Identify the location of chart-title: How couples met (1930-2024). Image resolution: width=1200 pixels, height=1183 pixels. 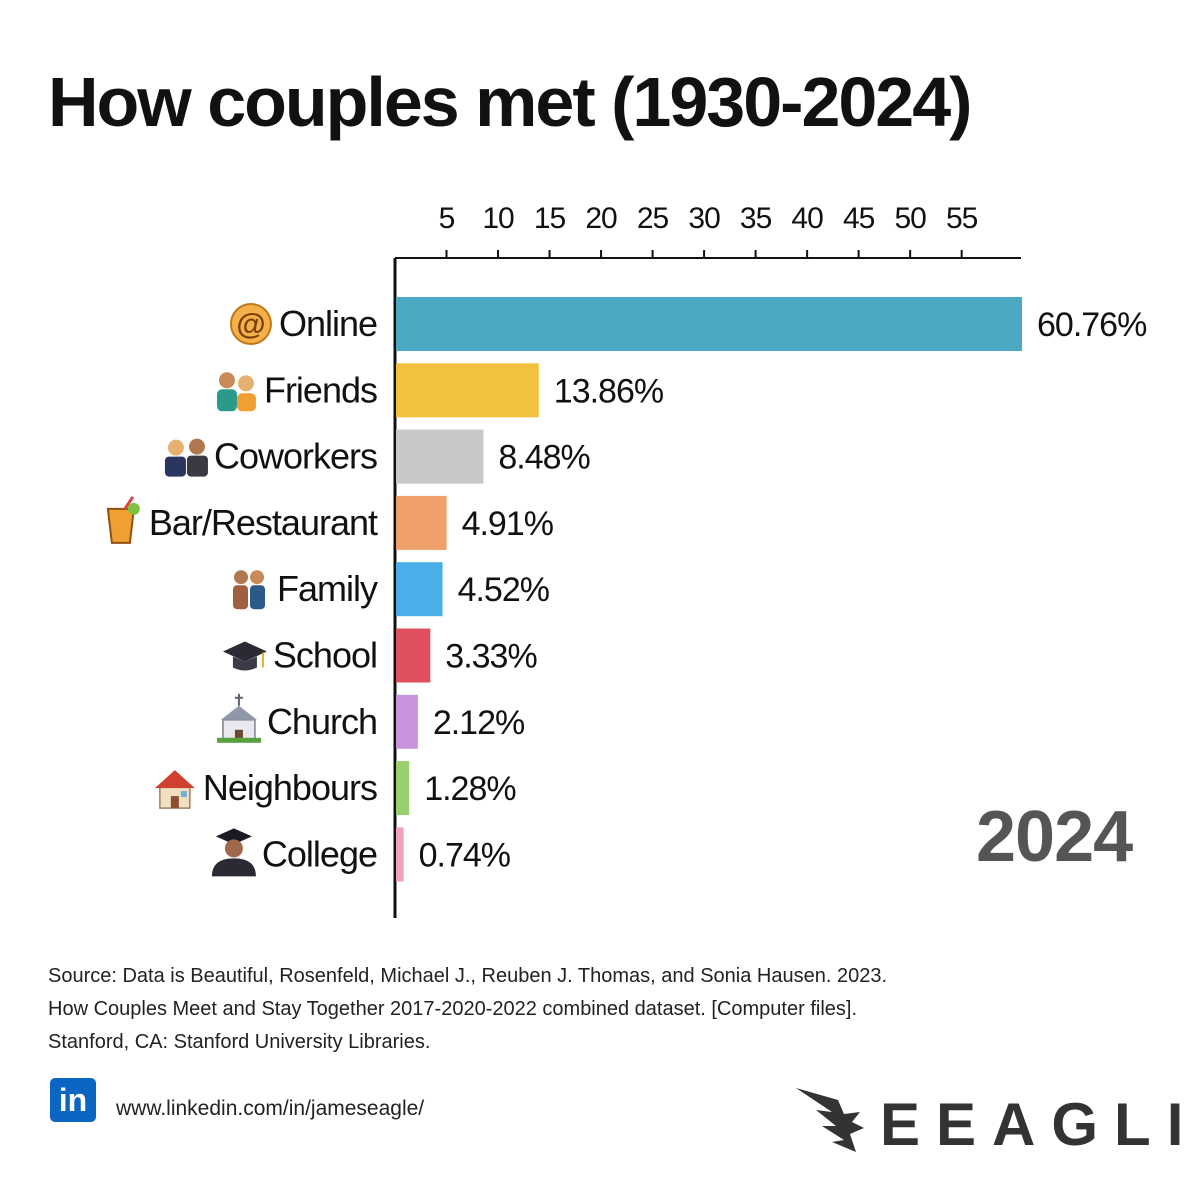
(510, 102).